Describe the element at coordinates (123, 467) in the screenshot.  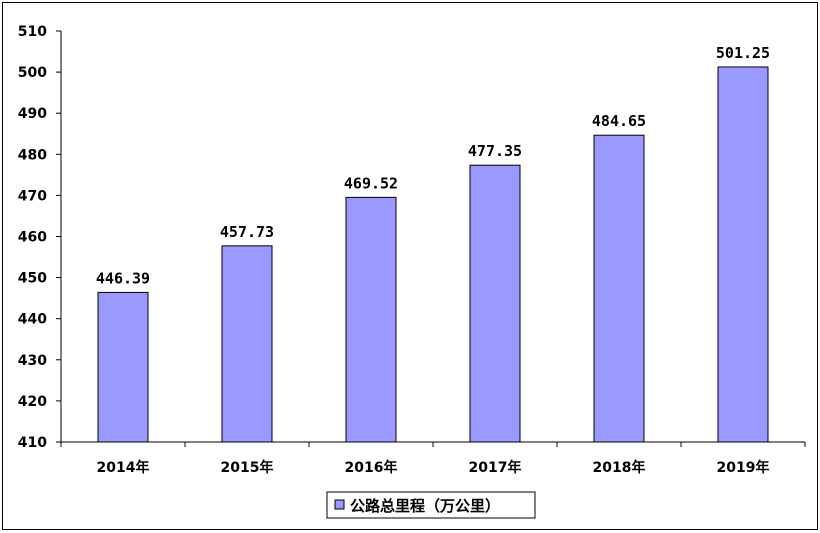
I see `x-tick-label-0: 2014年` at that location.